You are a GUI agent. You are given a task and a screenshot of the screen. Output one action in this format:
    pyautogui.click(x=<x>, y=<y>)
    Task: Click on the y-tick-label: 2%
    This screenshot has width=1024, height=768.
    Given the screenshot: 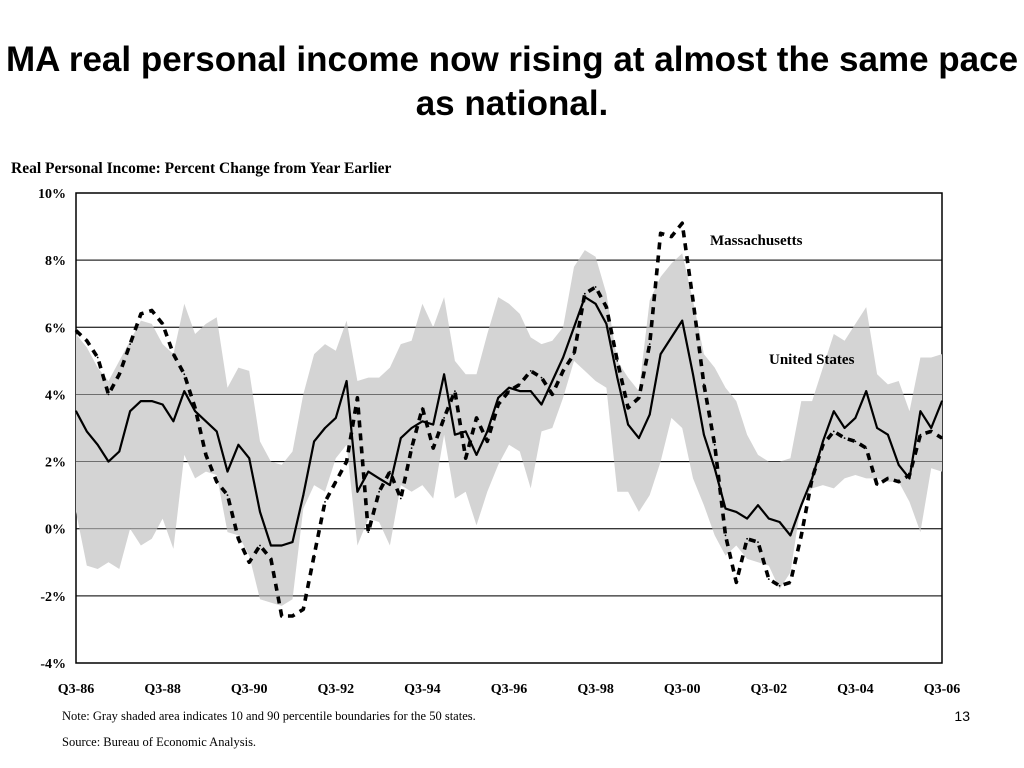 What is the action you would take?
    pyautogui.click(x=55, y=463)
    